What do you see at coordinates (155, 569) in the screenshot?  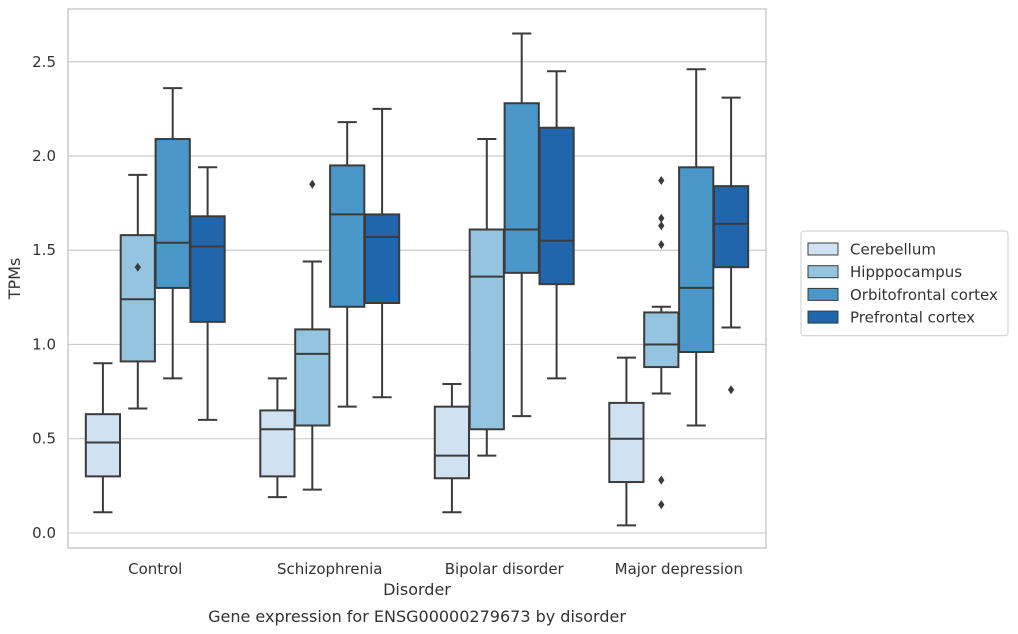 I see `x-tick-label: Control` at bounding box center [155, 569].